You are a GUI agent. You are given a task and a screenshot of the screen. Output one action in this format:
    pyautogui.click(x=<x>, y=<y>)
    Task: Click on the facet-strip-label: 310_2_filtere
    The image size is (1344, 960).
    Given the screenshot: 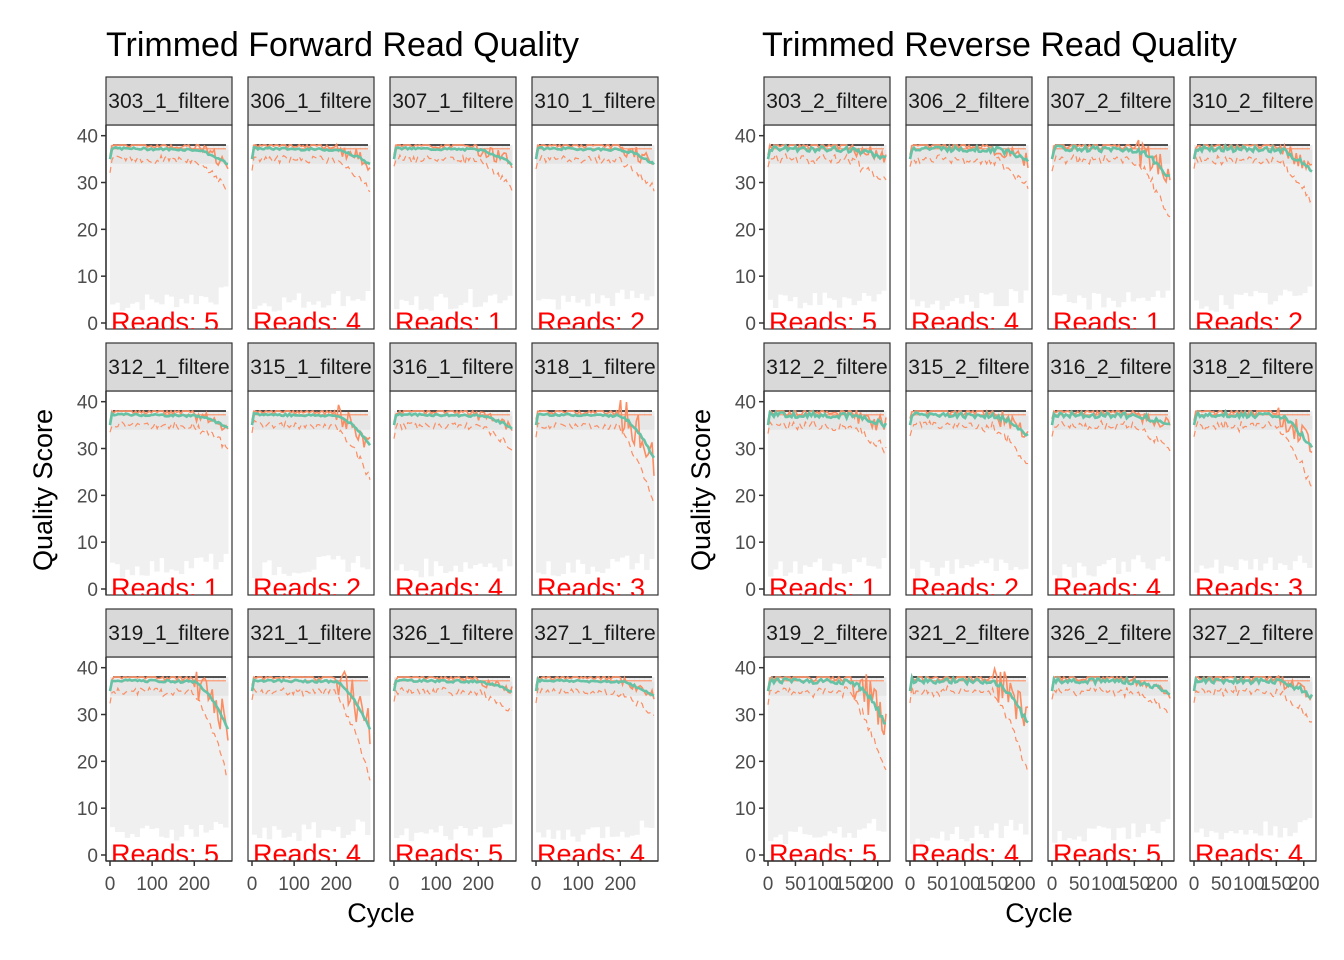 What is the action you would take?
    pyautogui.click(x=1252, y=101)
    